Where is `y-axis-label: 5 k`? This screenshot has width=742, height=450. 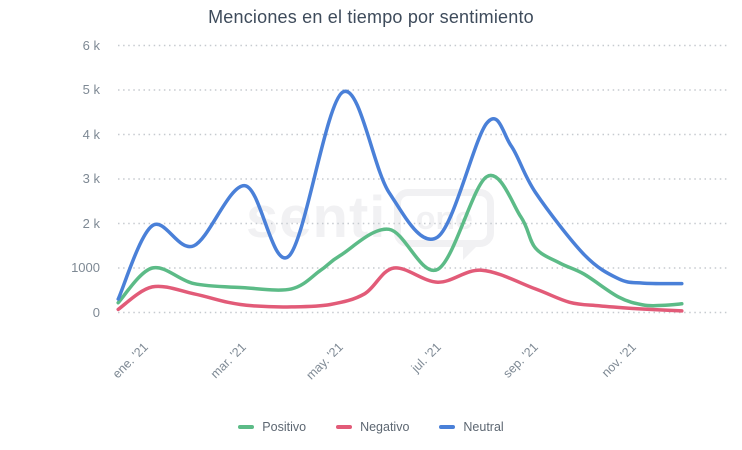 y-axis-label: 5 k is located at coordinates (91, 89).